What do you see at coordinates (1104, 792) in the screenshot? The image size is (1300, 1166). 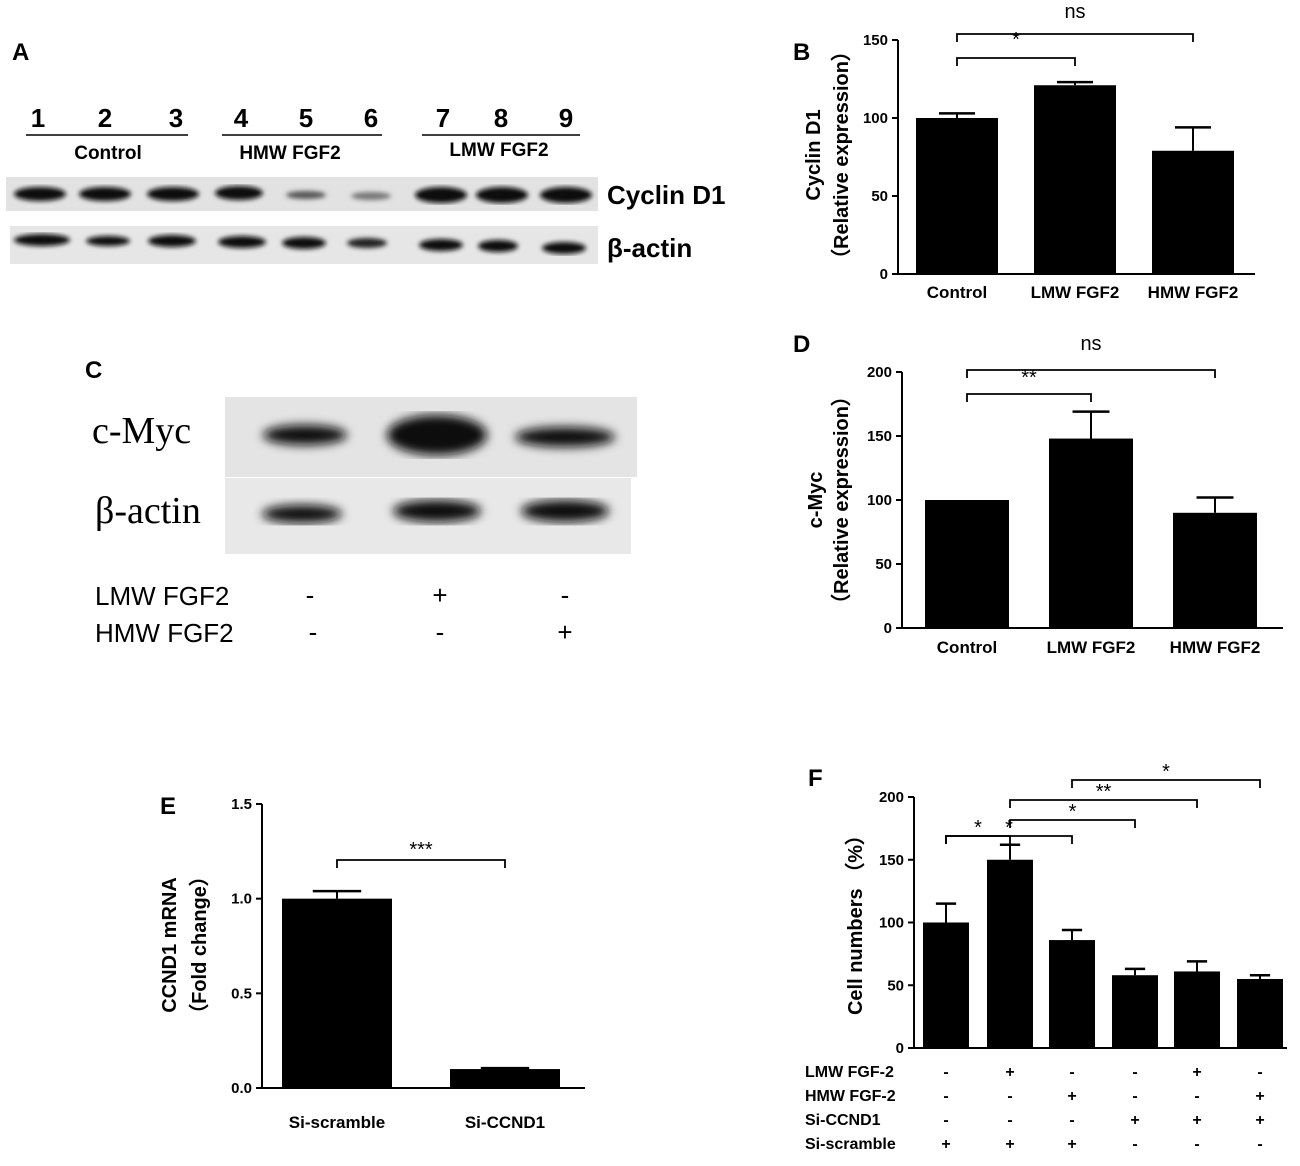 I see `significance-label: **` at bounding box center [1104, 792].